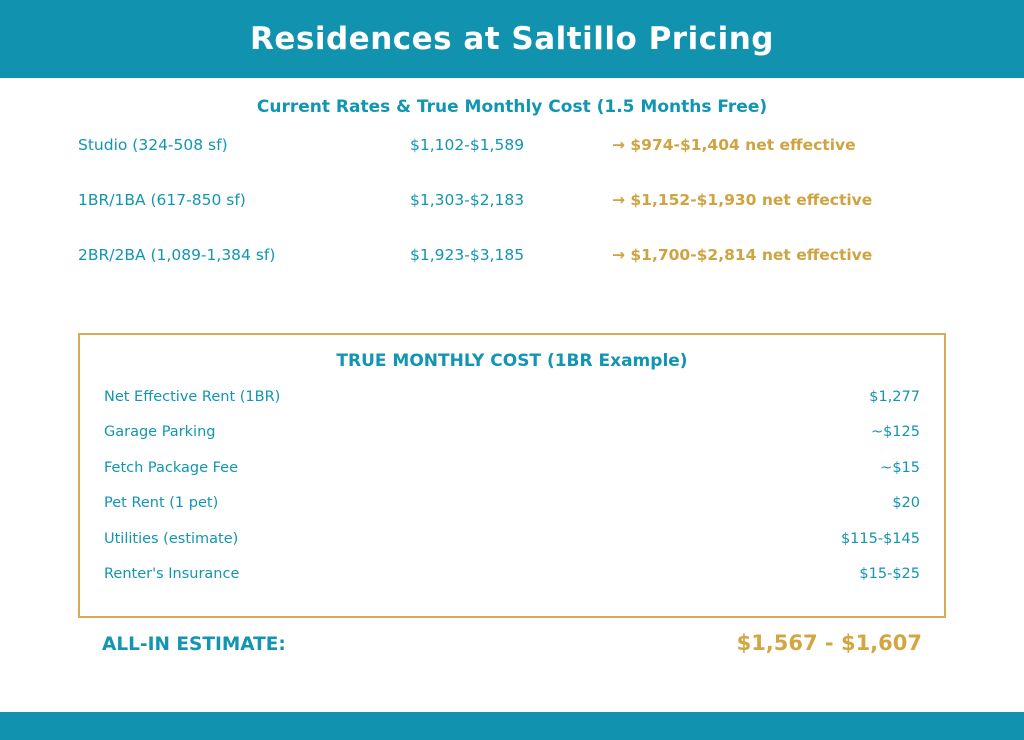 The image size is (1024, 740). Describe the element at coordinates (894, 396) in the screenshot. I see `cost-item-value: $1,277` at that location.